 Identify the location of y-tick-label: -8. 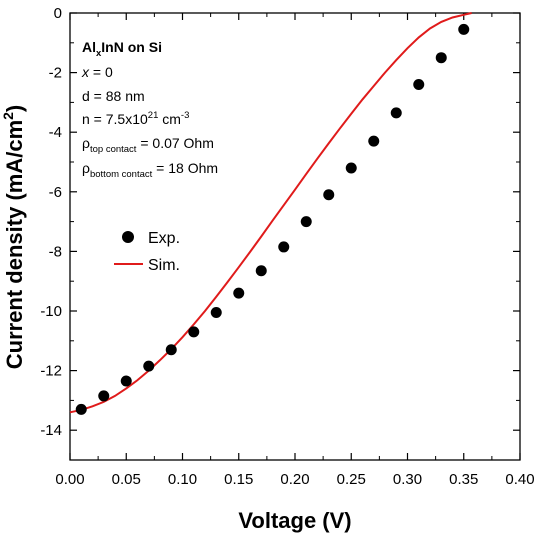
(55, 251).